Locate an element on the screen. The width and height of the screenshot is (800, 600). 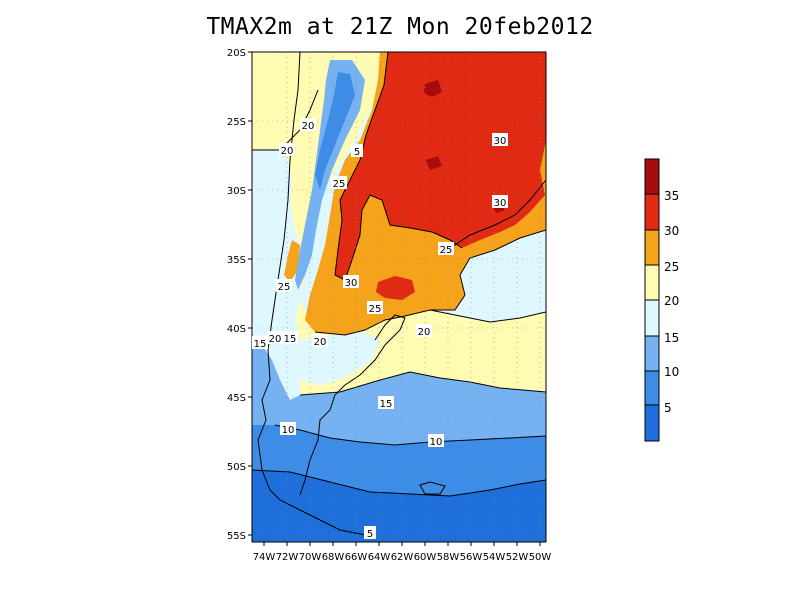
x-tick-label: 54W is located at coordinates (494, 557).